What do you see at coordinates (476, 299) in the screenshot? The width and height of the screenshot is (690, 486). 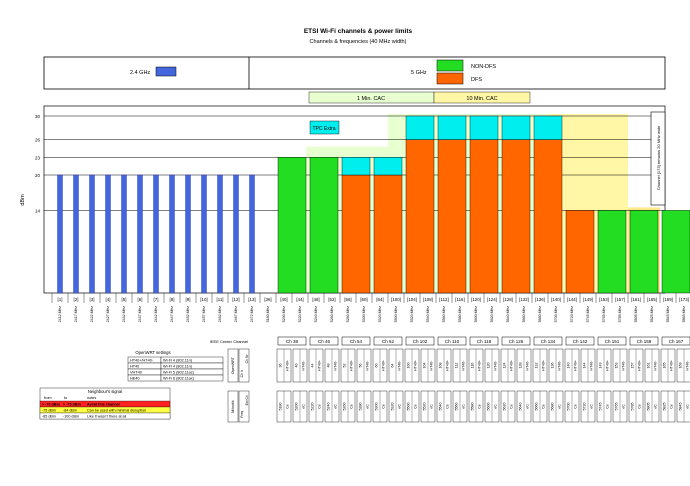 I see `x-tick-label: [120]` at bounding box center [476, 299].